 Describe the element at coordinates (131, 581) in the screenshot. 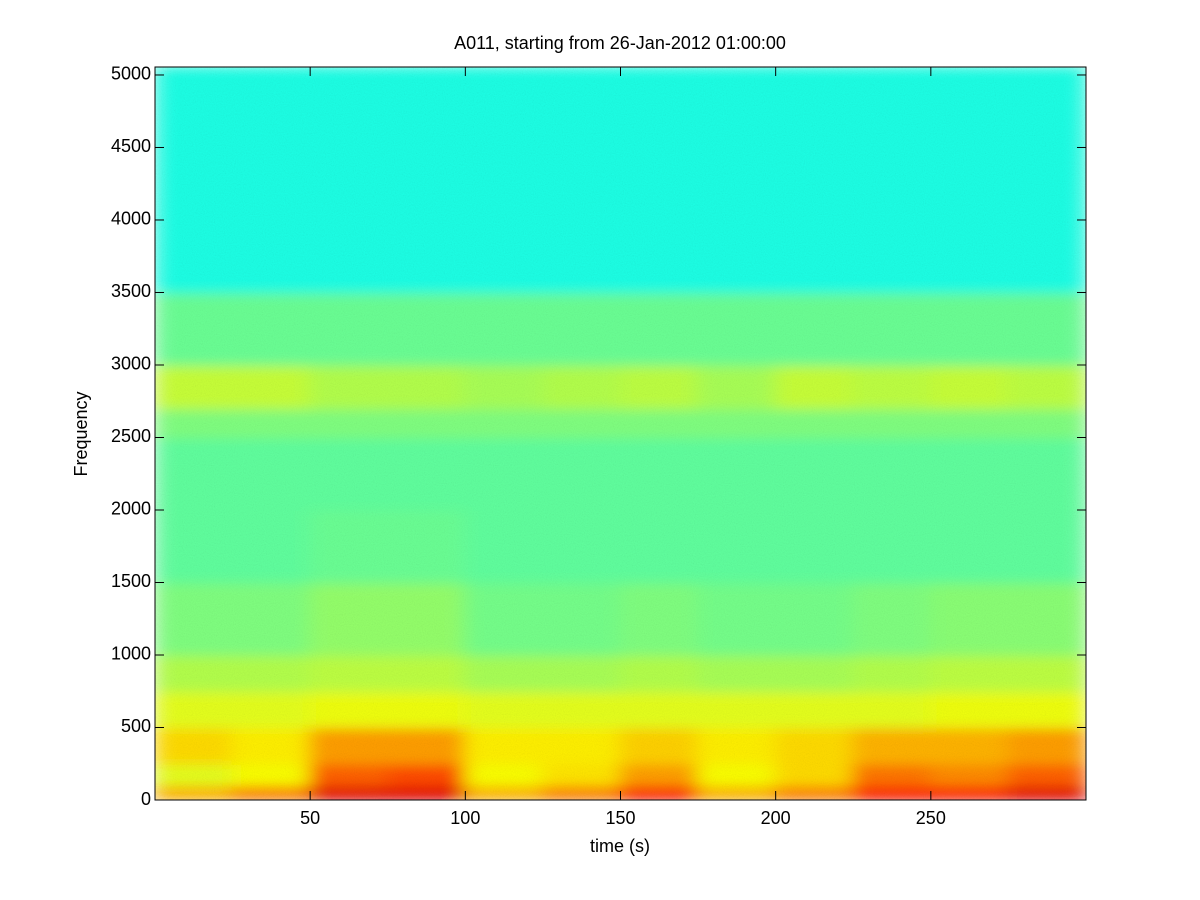

I see `y-tick-label: 1500` at that location.